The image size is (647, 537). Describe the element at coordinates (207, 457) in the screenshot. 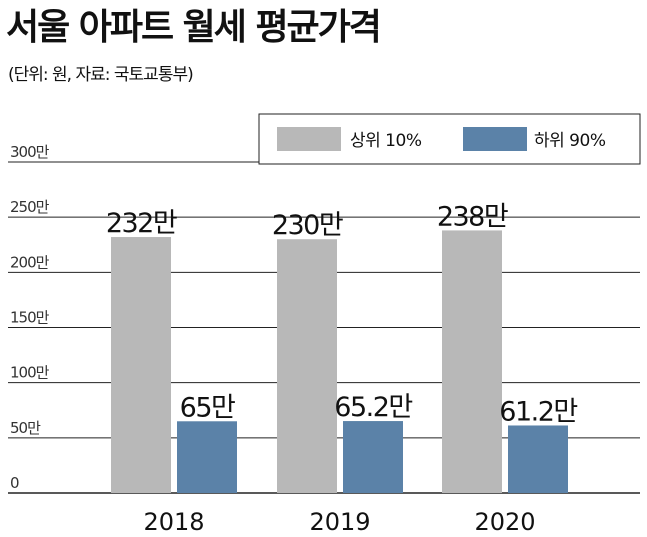

I see `bar-bottom90-2018` at that location.